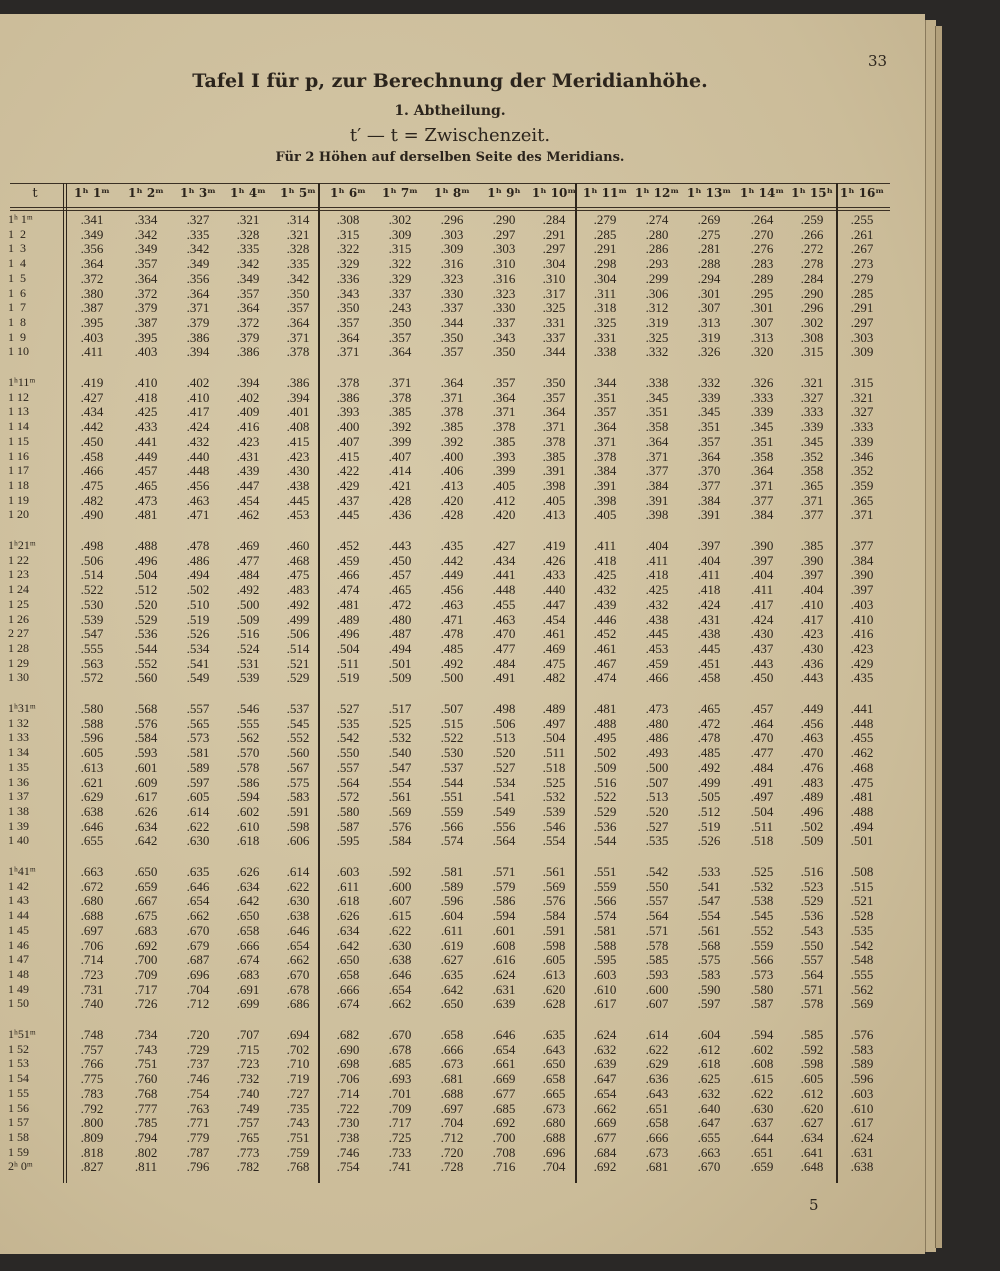  I want to click on table-cell: .690, so click(348, 1049).